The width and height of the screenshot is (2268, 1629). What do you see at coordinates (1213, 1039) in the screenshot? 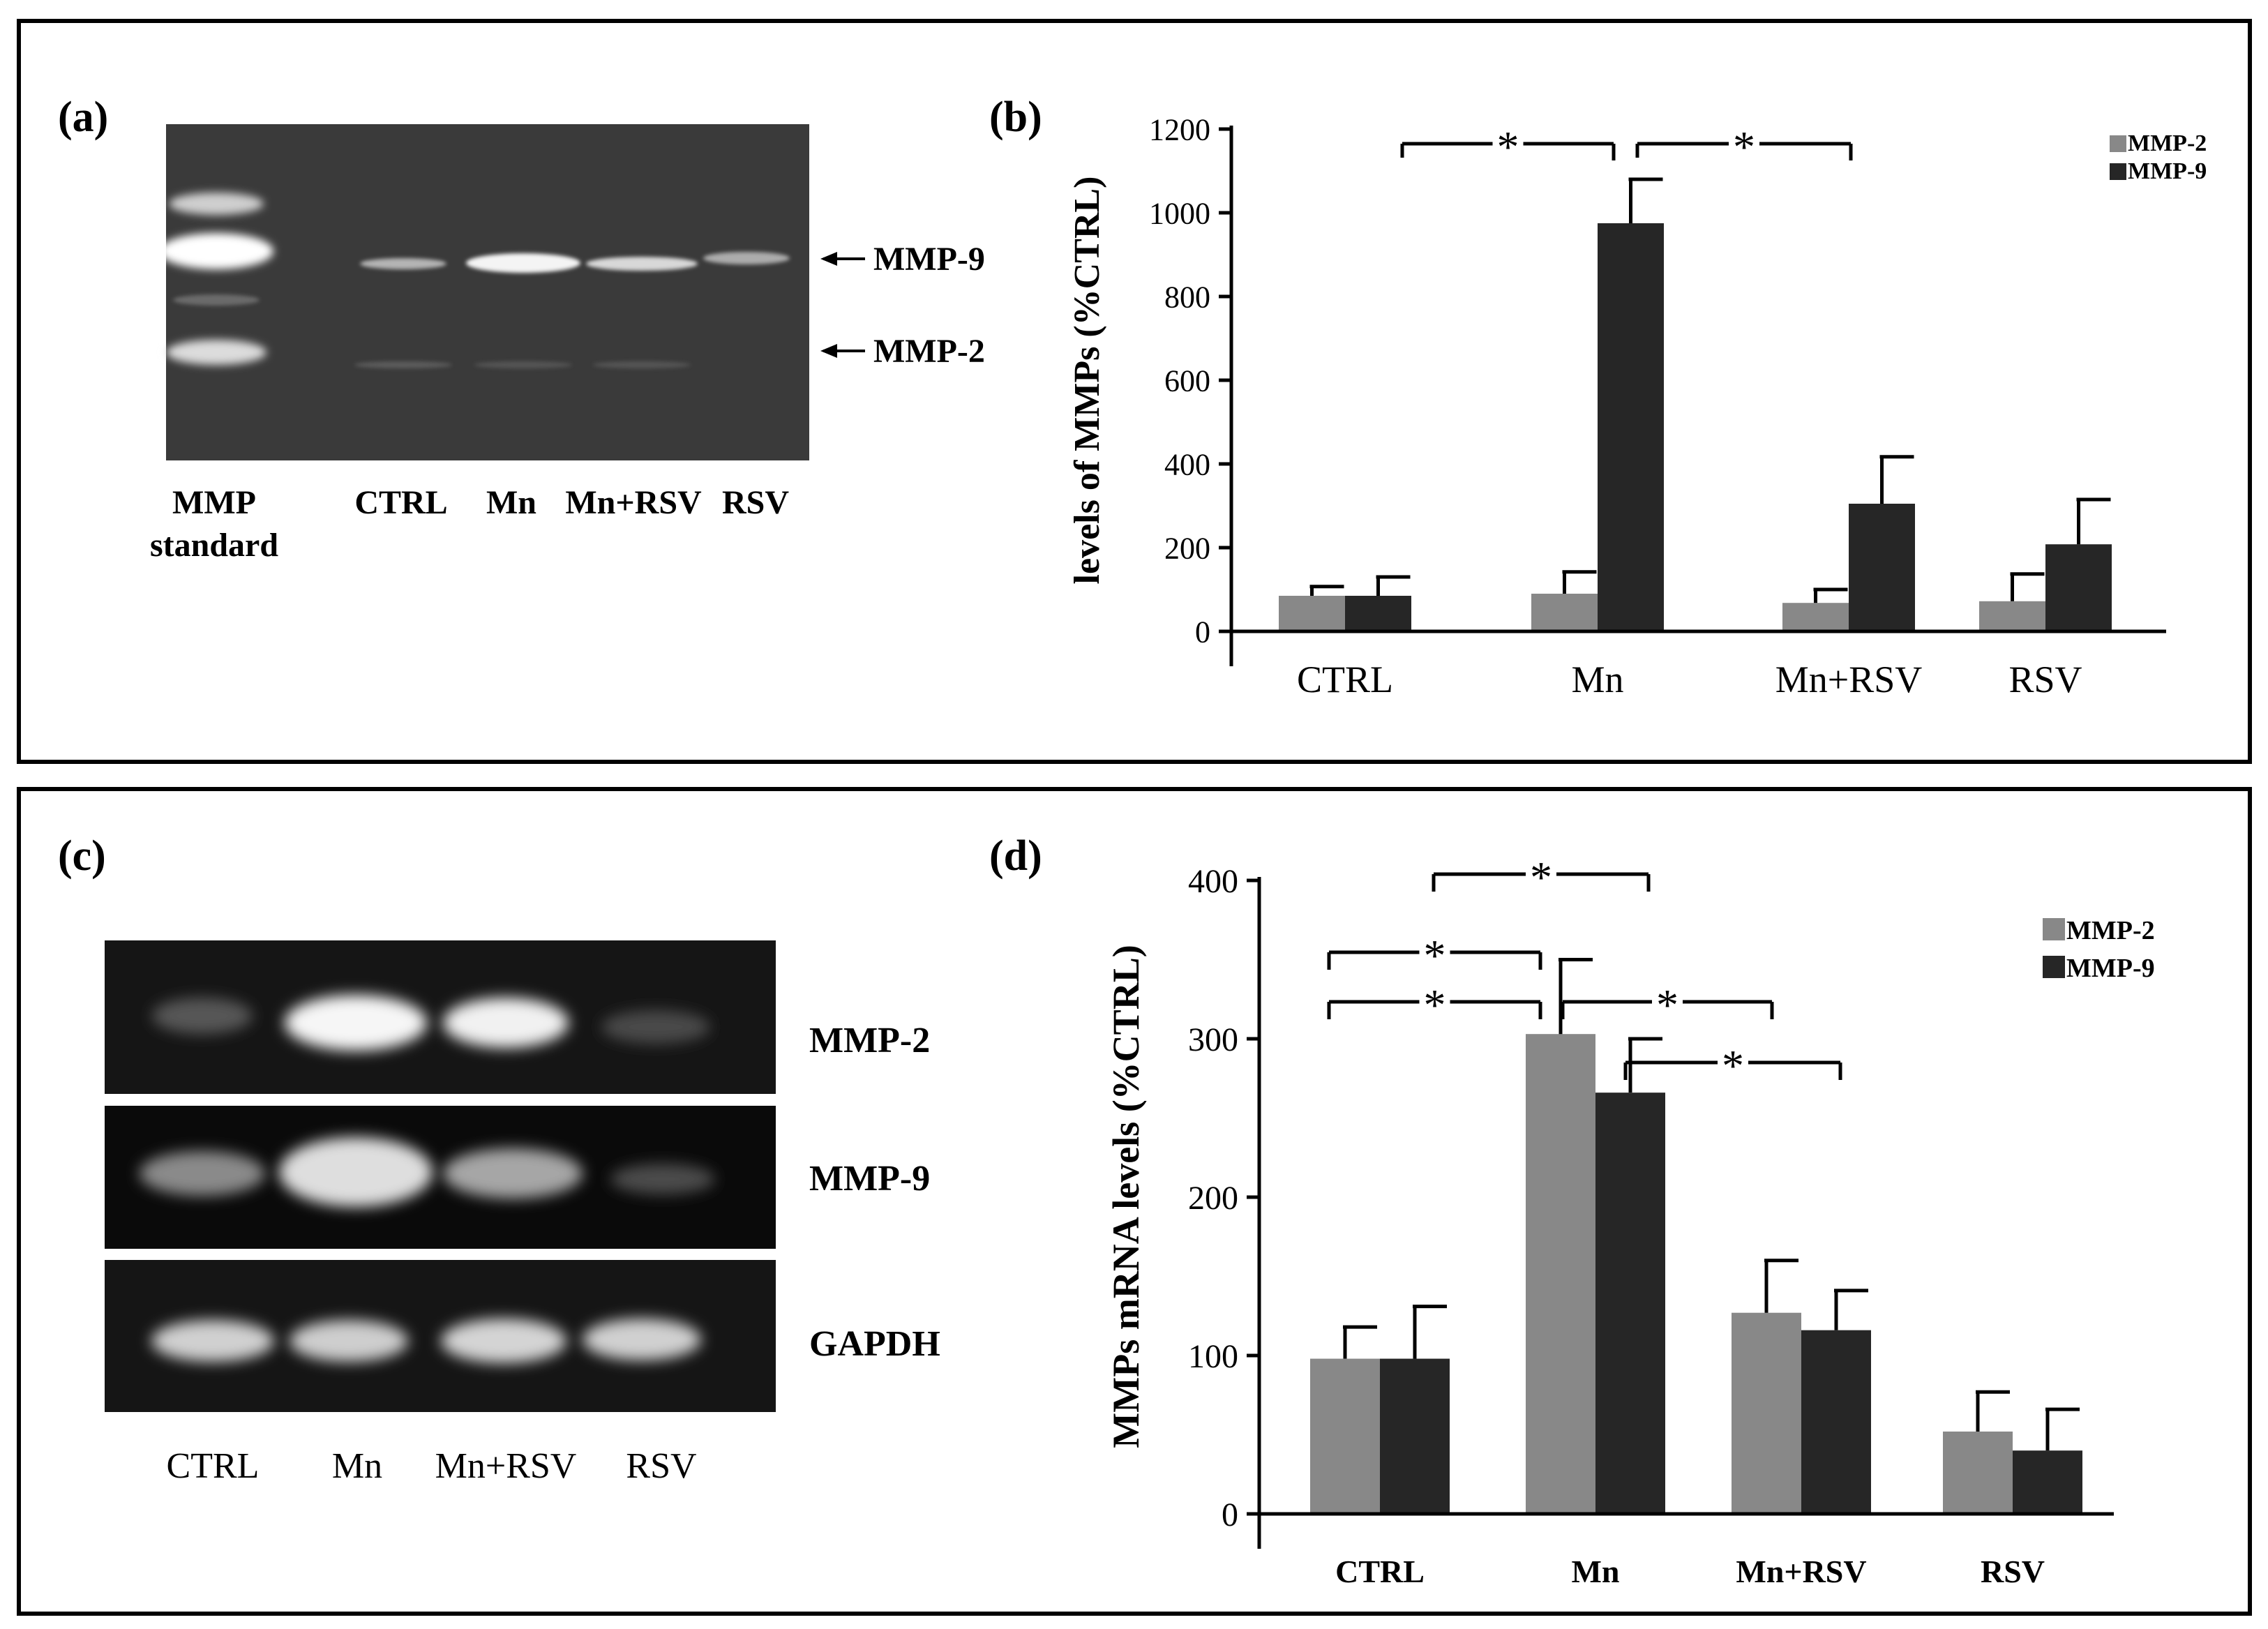
I see `y-tick-label: 300` at bounding box center [1213, 1039].